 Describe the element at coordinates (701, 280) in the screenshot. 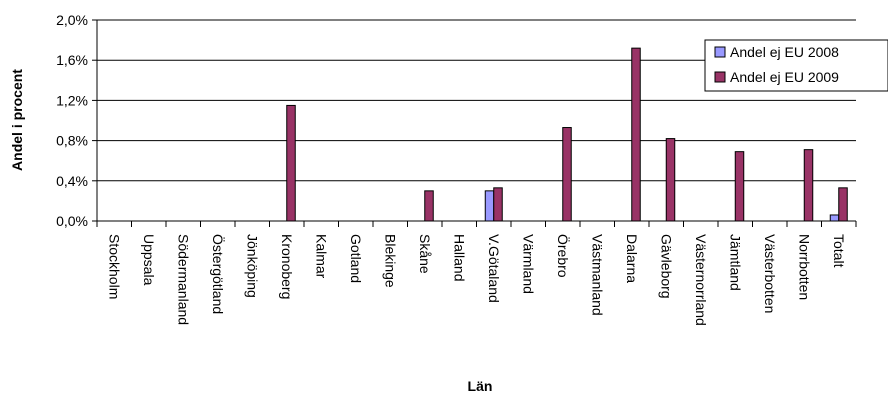

I see `x-tick-label: Västernorrland` at that location.